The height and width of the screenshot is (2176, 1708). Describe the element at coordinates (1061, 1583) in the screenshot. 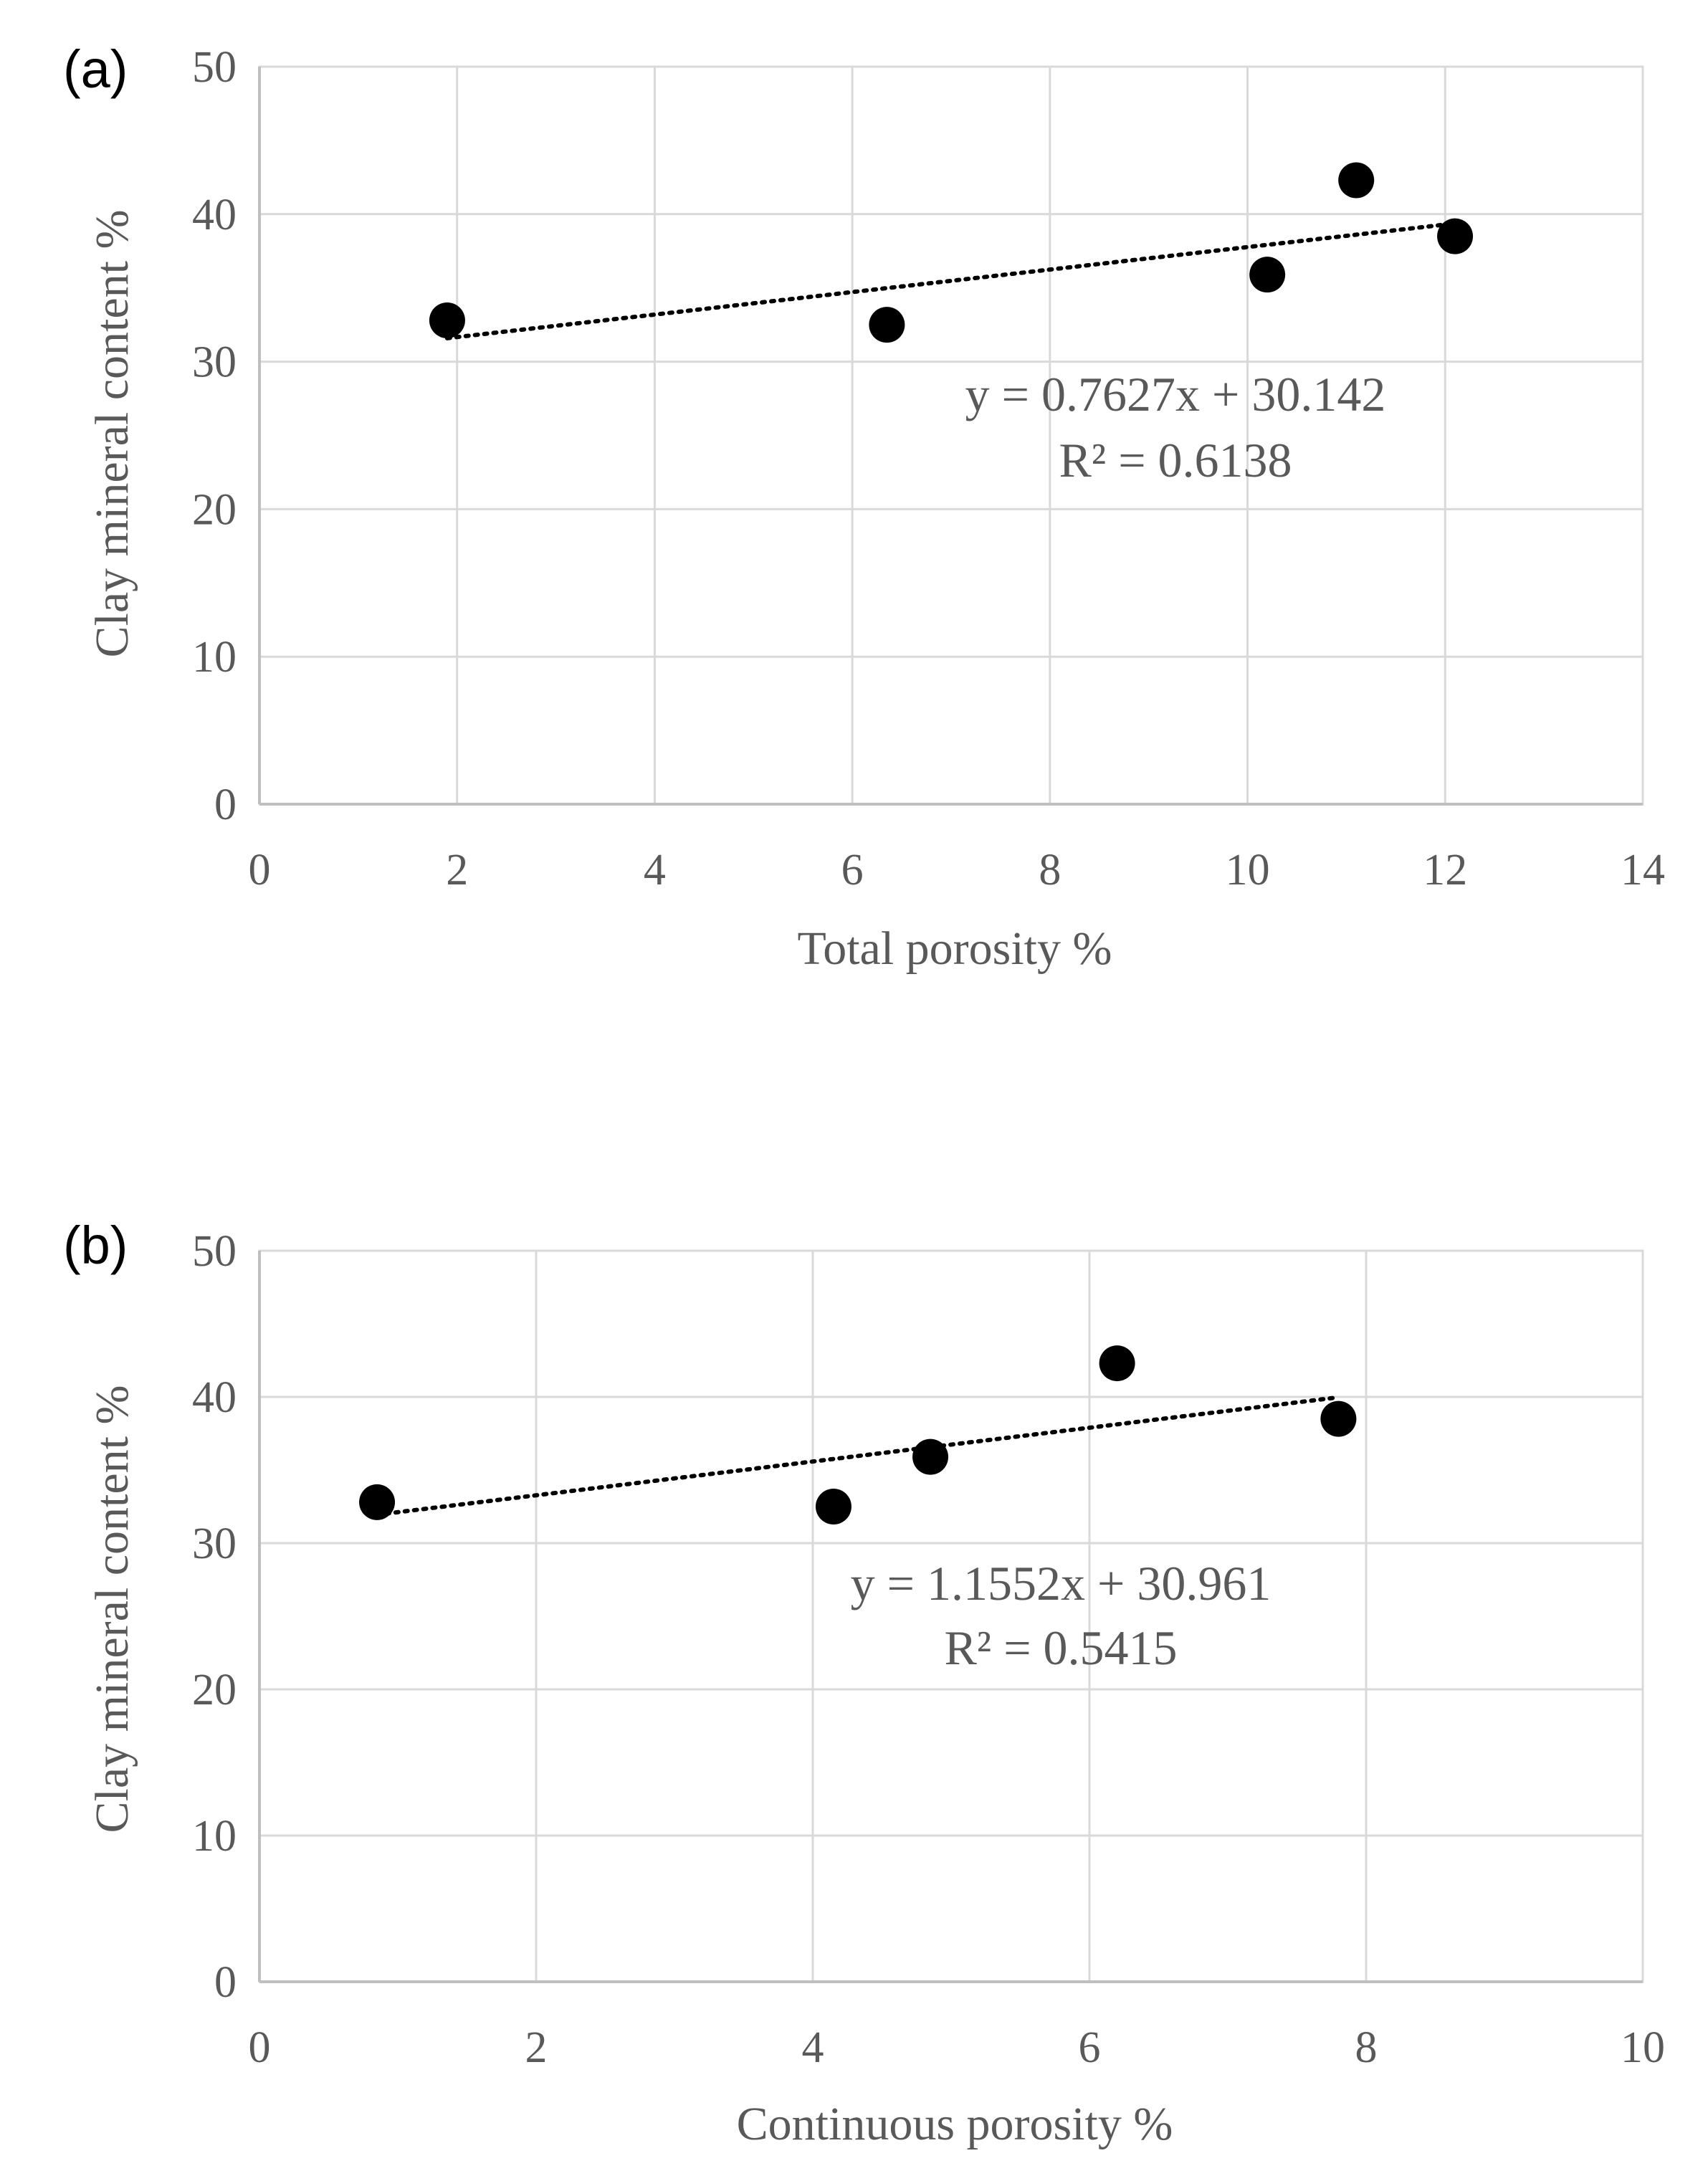

I see `trendline-equation-b: y = 1.1552x + 30.961` at that location.